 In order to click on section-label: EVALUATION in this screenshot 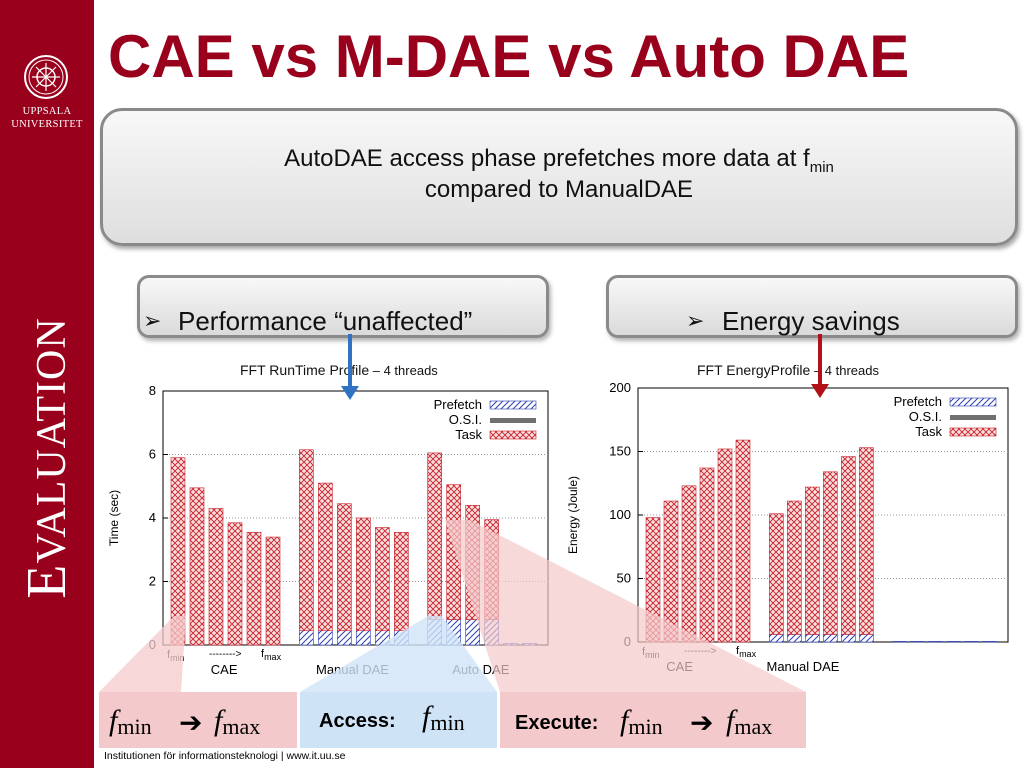, I will do `click(47, 457)`.